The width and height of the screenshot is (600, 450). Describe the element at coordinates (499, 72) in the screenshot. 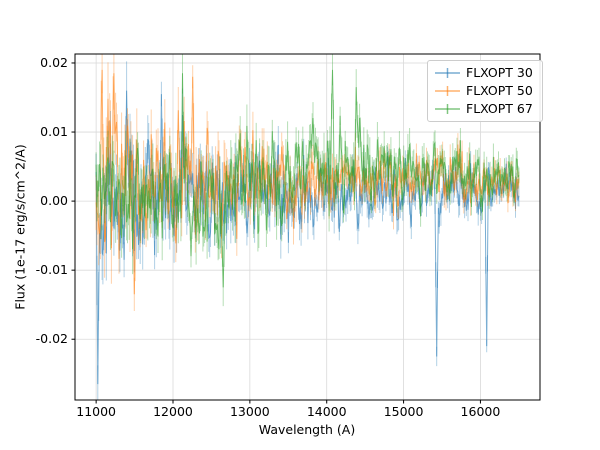

I see `legend-label: FLXOPT 30` at that location.